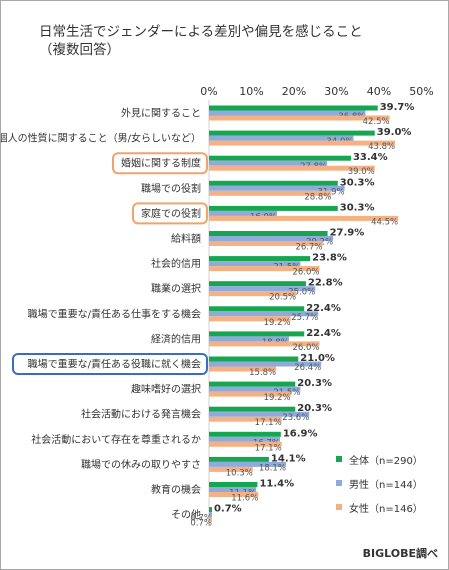 Image resolution: width=449 pixels, height=570 pixels. I want to click on legend-label-female: 女性（n=146）, so click(386, 509).